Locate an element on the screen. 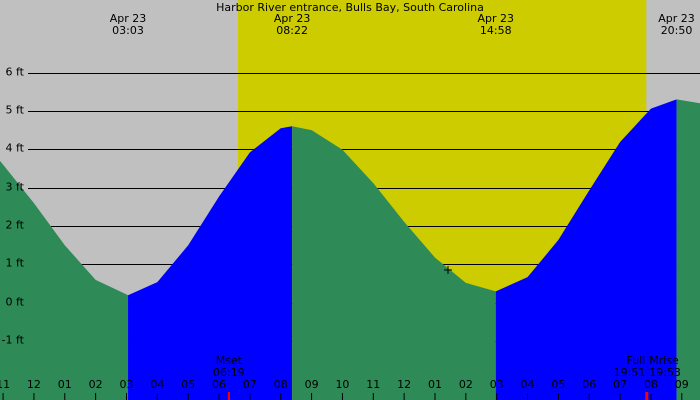  event-label: Mset is located at coordinates (229, 360).